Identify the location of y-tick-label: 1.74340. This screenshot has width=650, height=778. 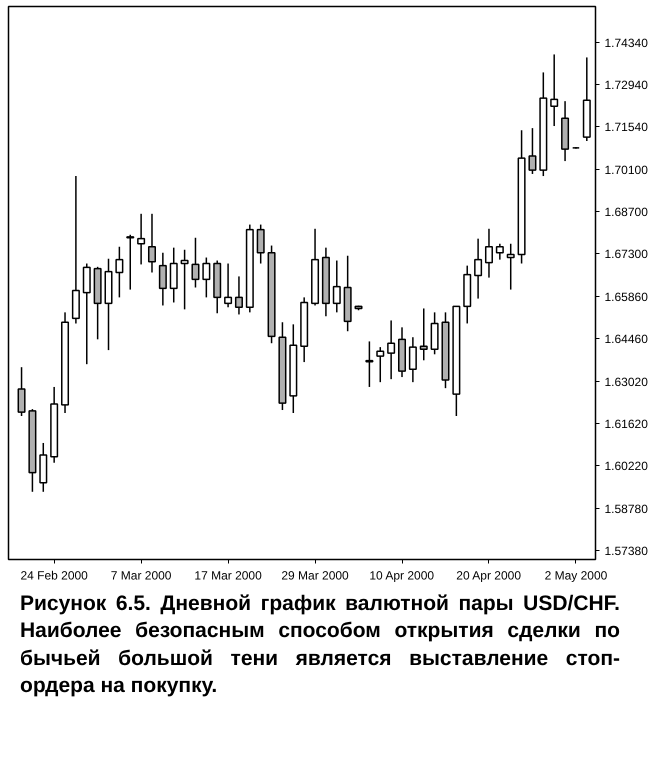
(626, 43).